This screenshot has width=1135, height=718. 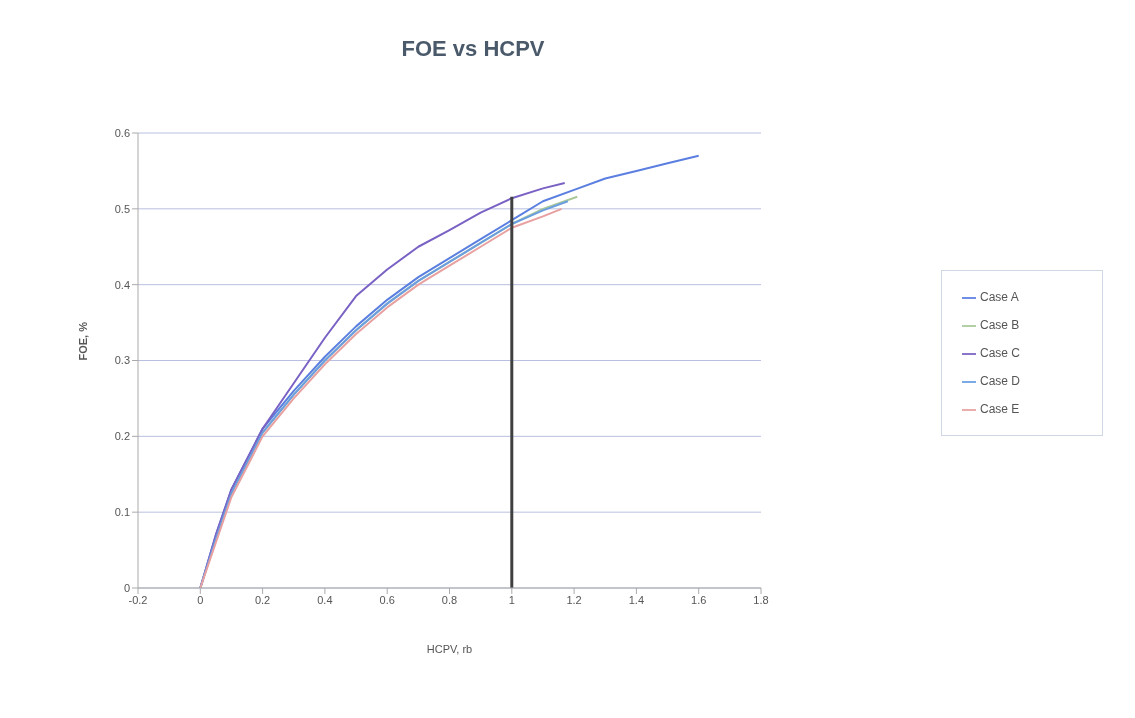 I want to click on x-tick-label: 0.4, so click(x=325, y=599).